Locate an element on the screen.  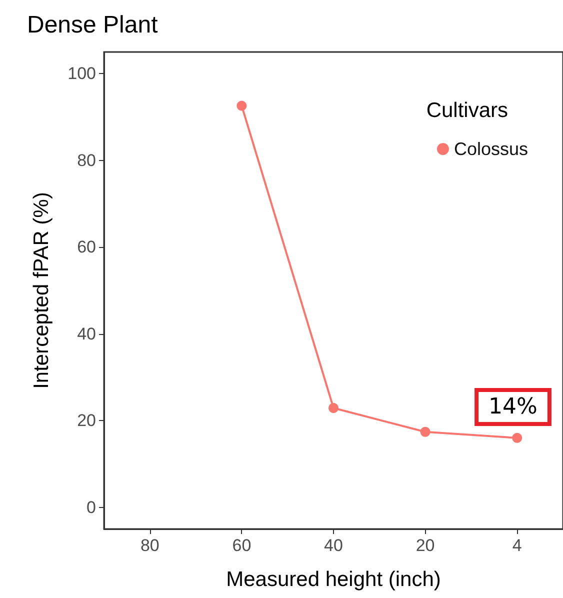
y-tick-label: 0 is located at coordinates (91, 507).